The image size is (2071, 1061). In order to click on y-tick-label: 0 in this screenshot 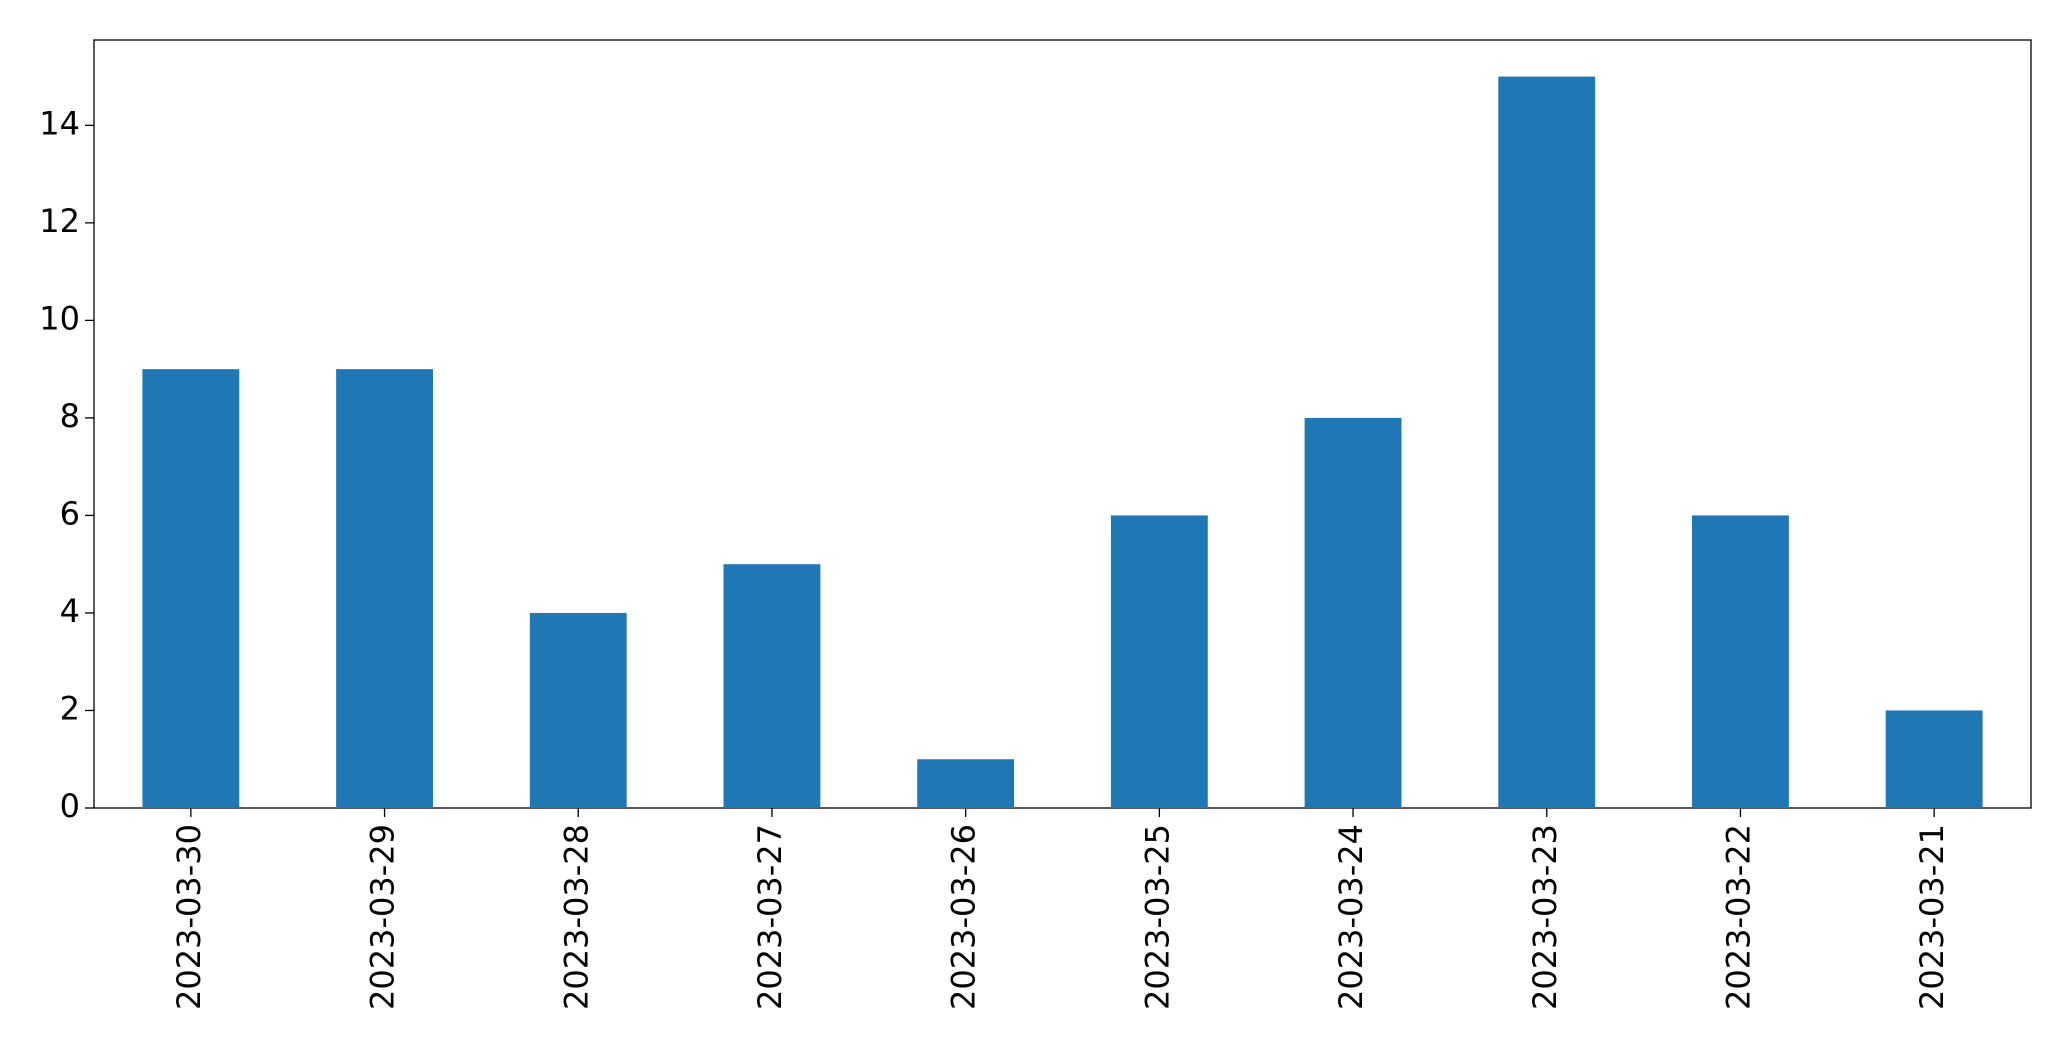, I will do `click(70, 806)`.